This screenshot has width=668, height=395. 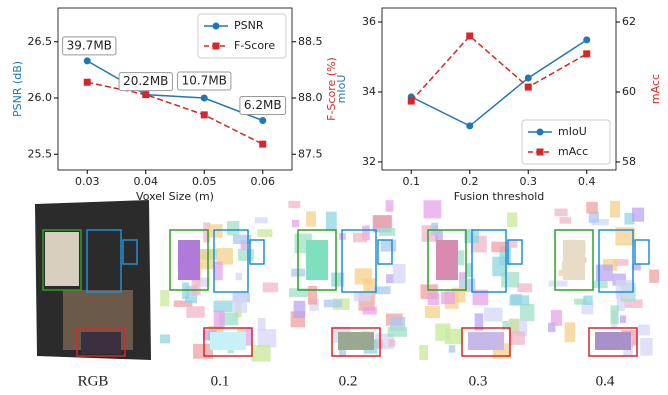 What do you see at coordinates (566, 142) in the screenshot?
I see `legend-box` at bounding box center [566, 142].